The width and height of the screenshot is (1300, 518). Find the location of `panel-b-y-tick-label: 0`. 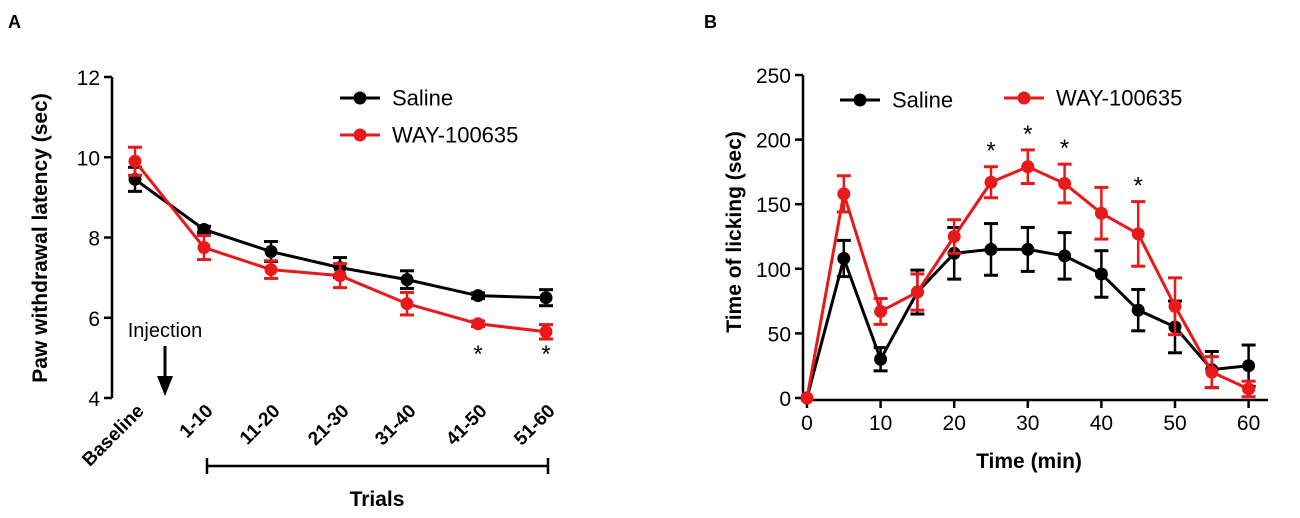

panel-b-y-tick-label: 0 is located at coordinates (785, 399).